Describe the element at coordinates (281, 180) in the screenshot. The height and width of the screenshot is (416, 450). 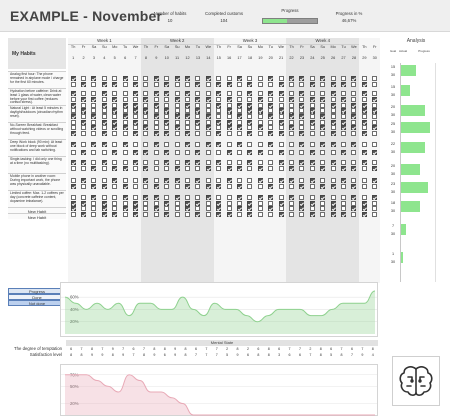
I see `habit-7-day-21-checkbox` at that location.